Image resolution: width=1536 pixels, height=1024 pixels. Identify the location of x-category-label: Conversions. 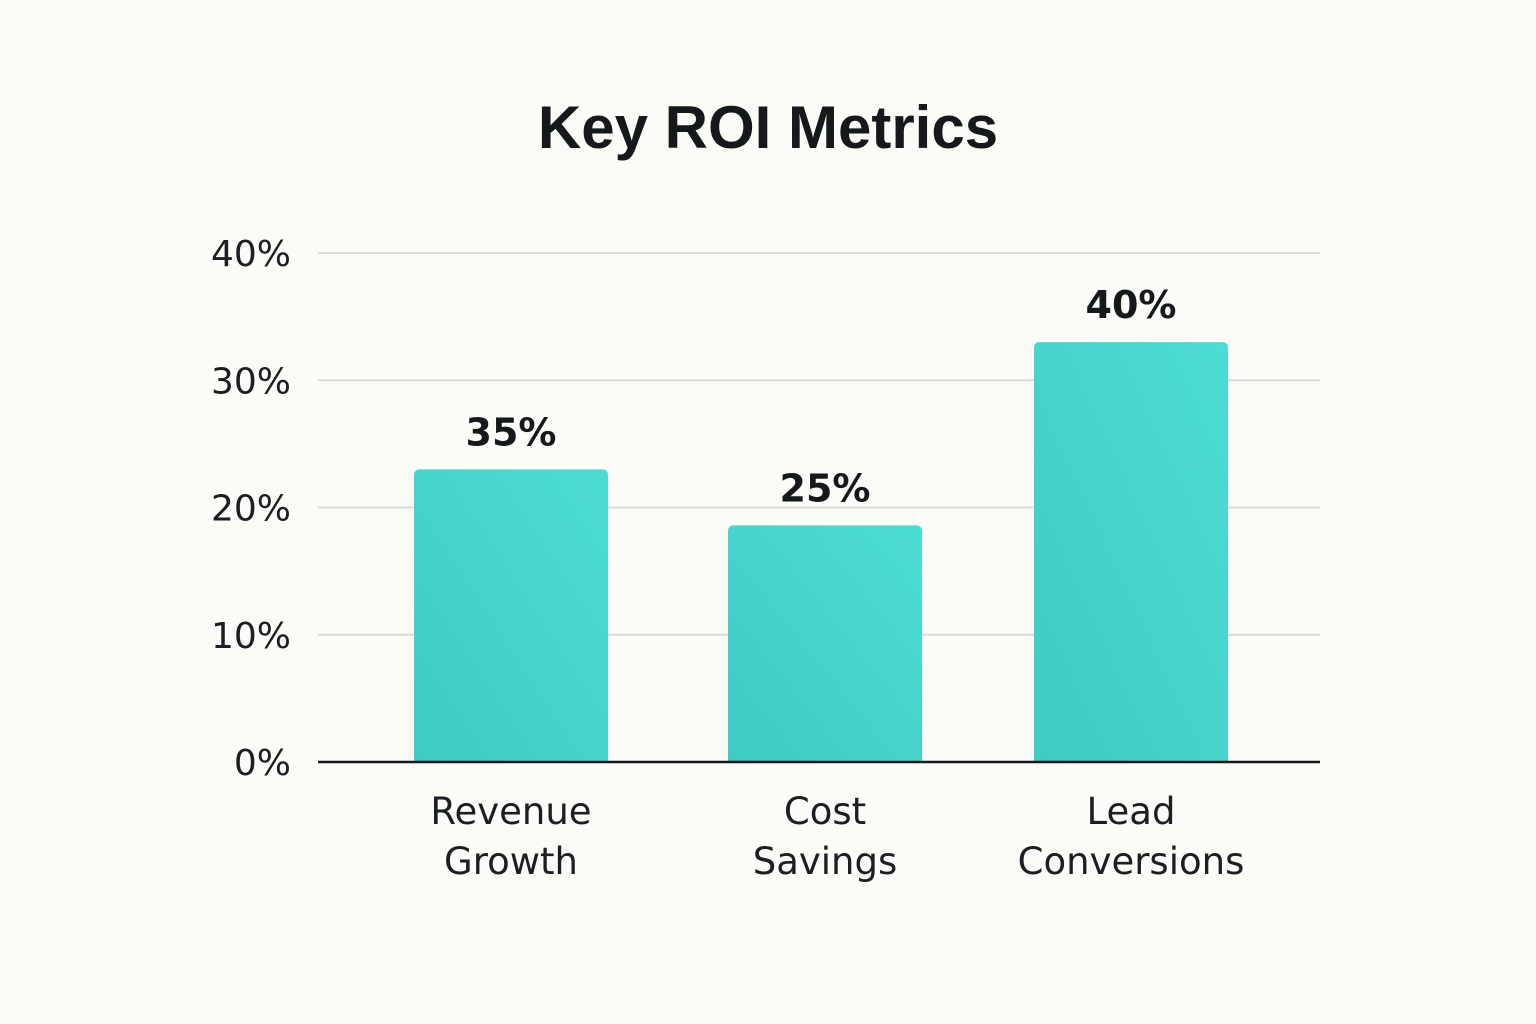
(1131, 861).